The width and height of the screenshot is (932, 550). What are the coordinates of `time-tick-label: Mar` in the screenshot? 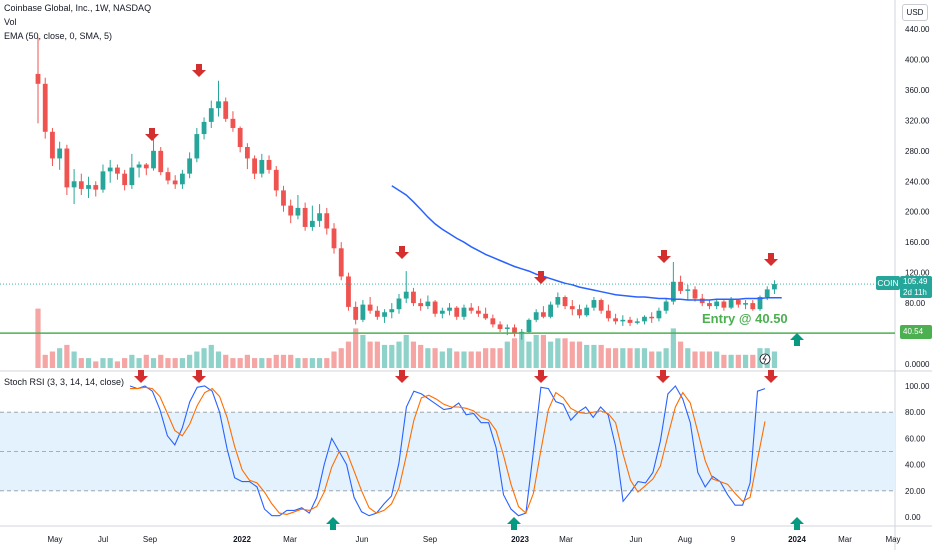 It's located at (845, 539).